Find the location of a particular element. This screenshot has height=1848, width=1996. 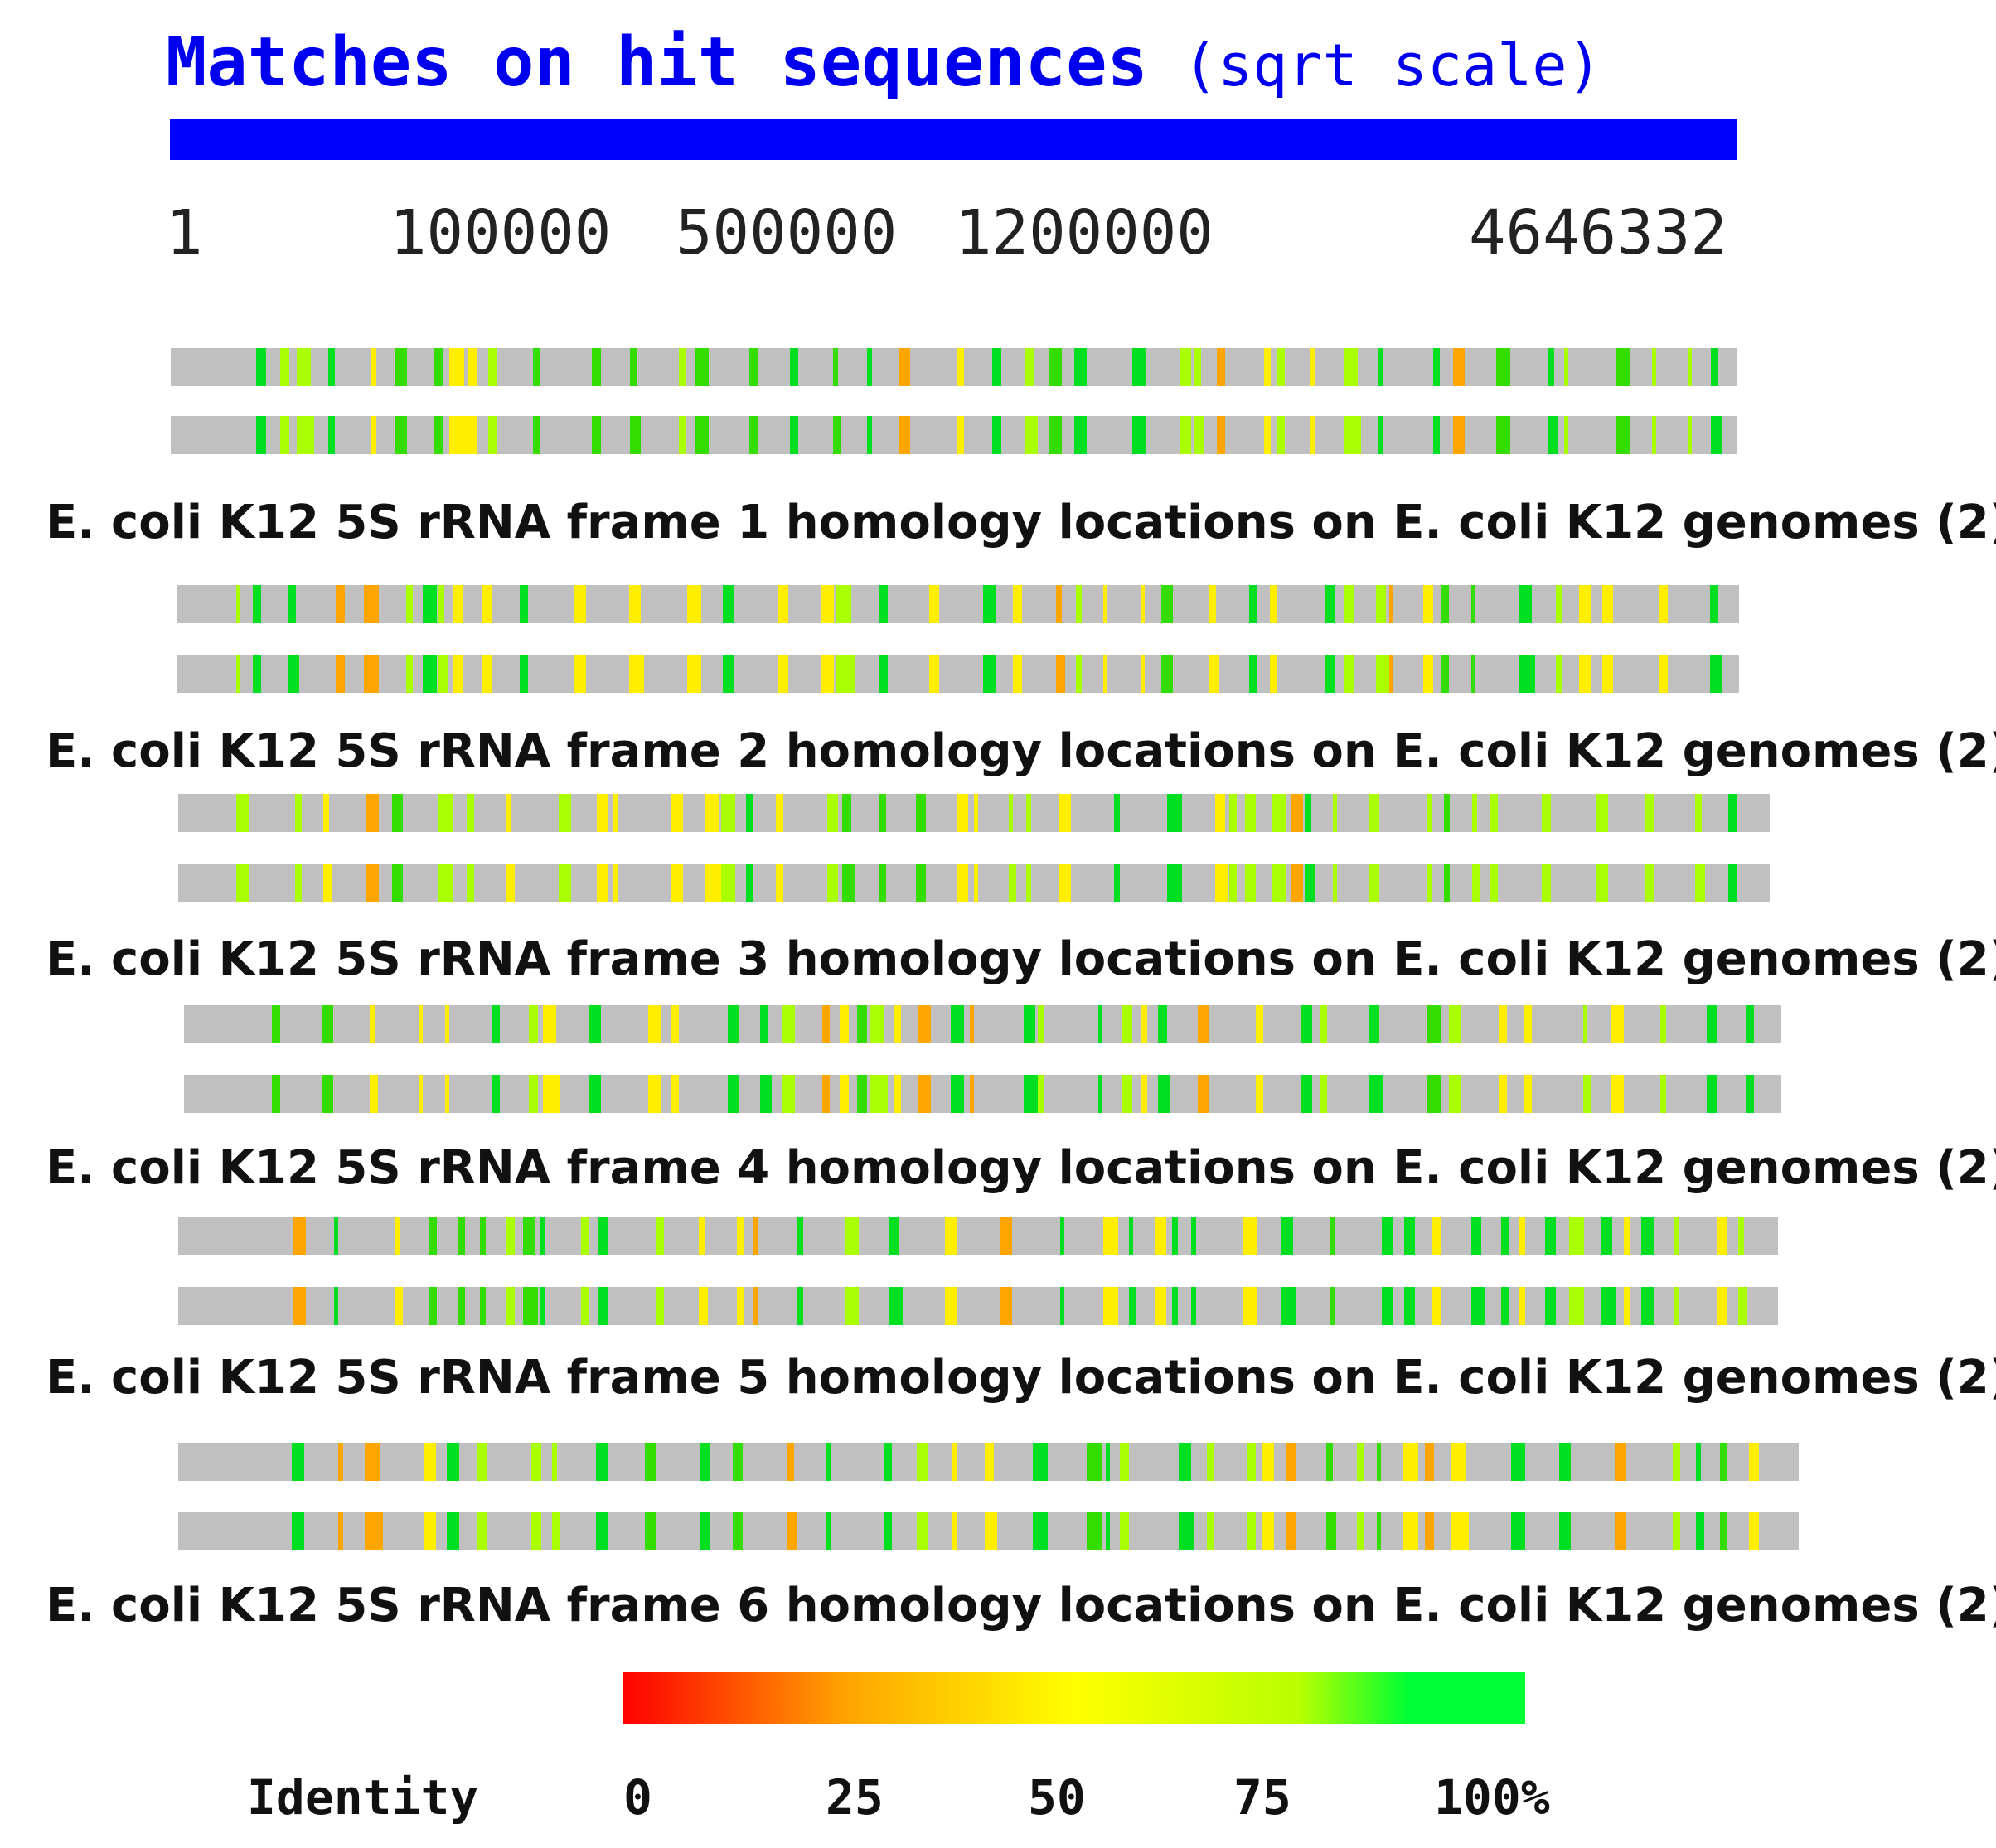

scale-tick-500000: 500000 is located at coordinates (787, 232).